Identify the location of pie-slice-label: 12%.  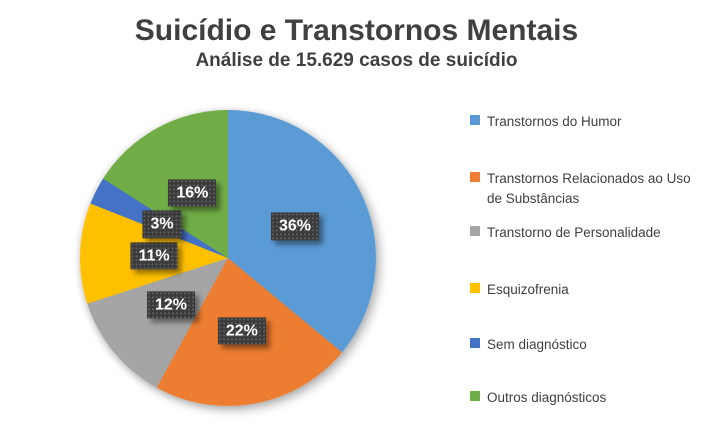
(170, 305).